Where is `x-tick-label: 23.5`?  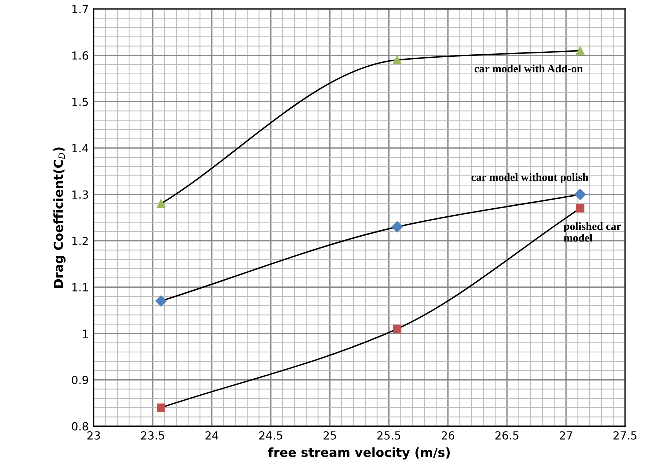 x-tick-label: 23.5 is located at coordinates (152, 435).